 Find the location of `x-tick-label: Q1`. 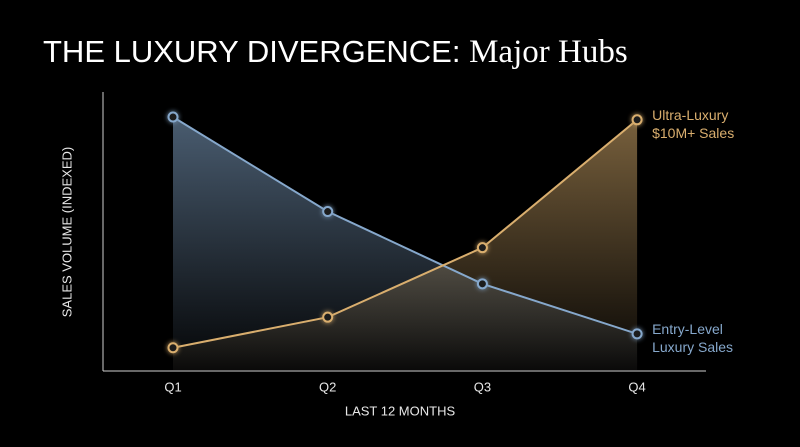

x-tick-label: Q1 is located at coordinates (172, 386).